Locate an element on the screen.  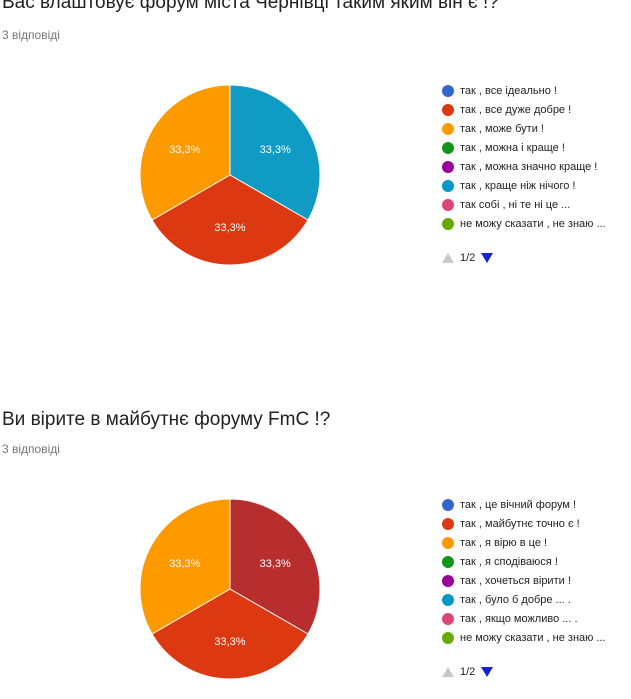
legend-label: так , можна значно краще ! is located at coordinates (529, 166).